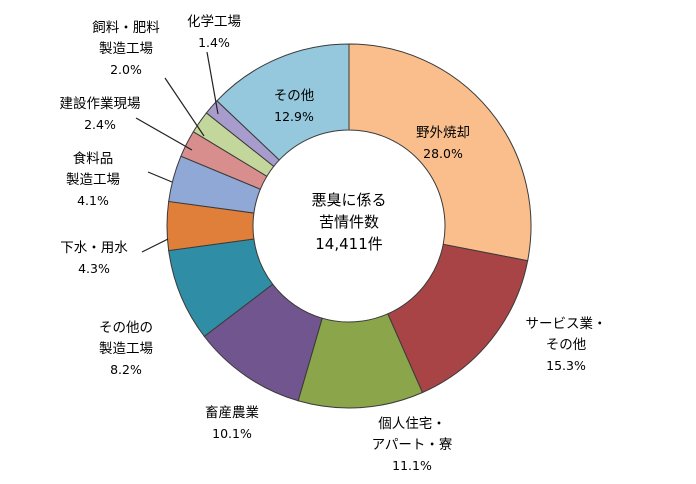 The image size is (696, 484). What do you see at coordinates (566, 324) in the screenshot?
I see `slice-name-line: サービス業・` at bounding box center [566, 324].